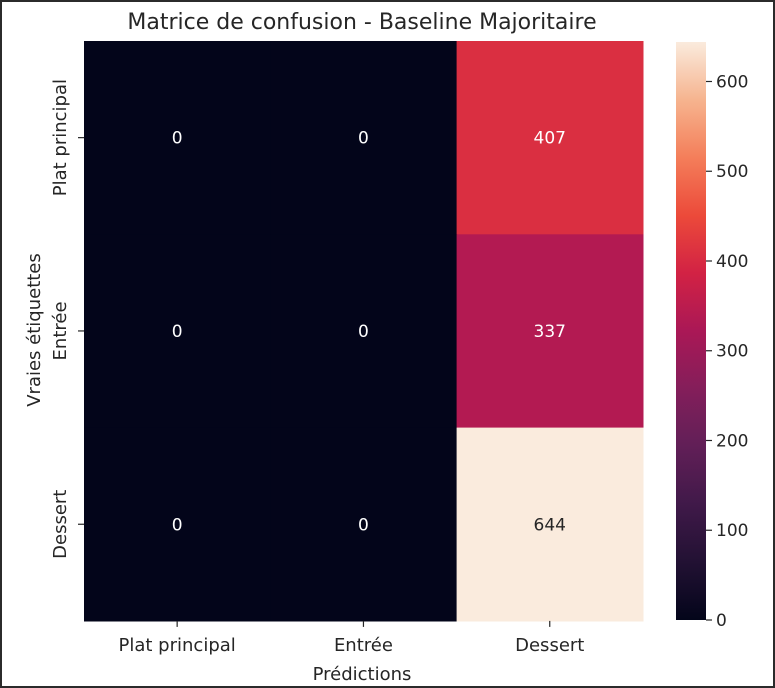 The image size is (775, 688). Describe the element at coordinates (549, 645) in the screenshot. I see `x-tick-label: Dessert` at that location.